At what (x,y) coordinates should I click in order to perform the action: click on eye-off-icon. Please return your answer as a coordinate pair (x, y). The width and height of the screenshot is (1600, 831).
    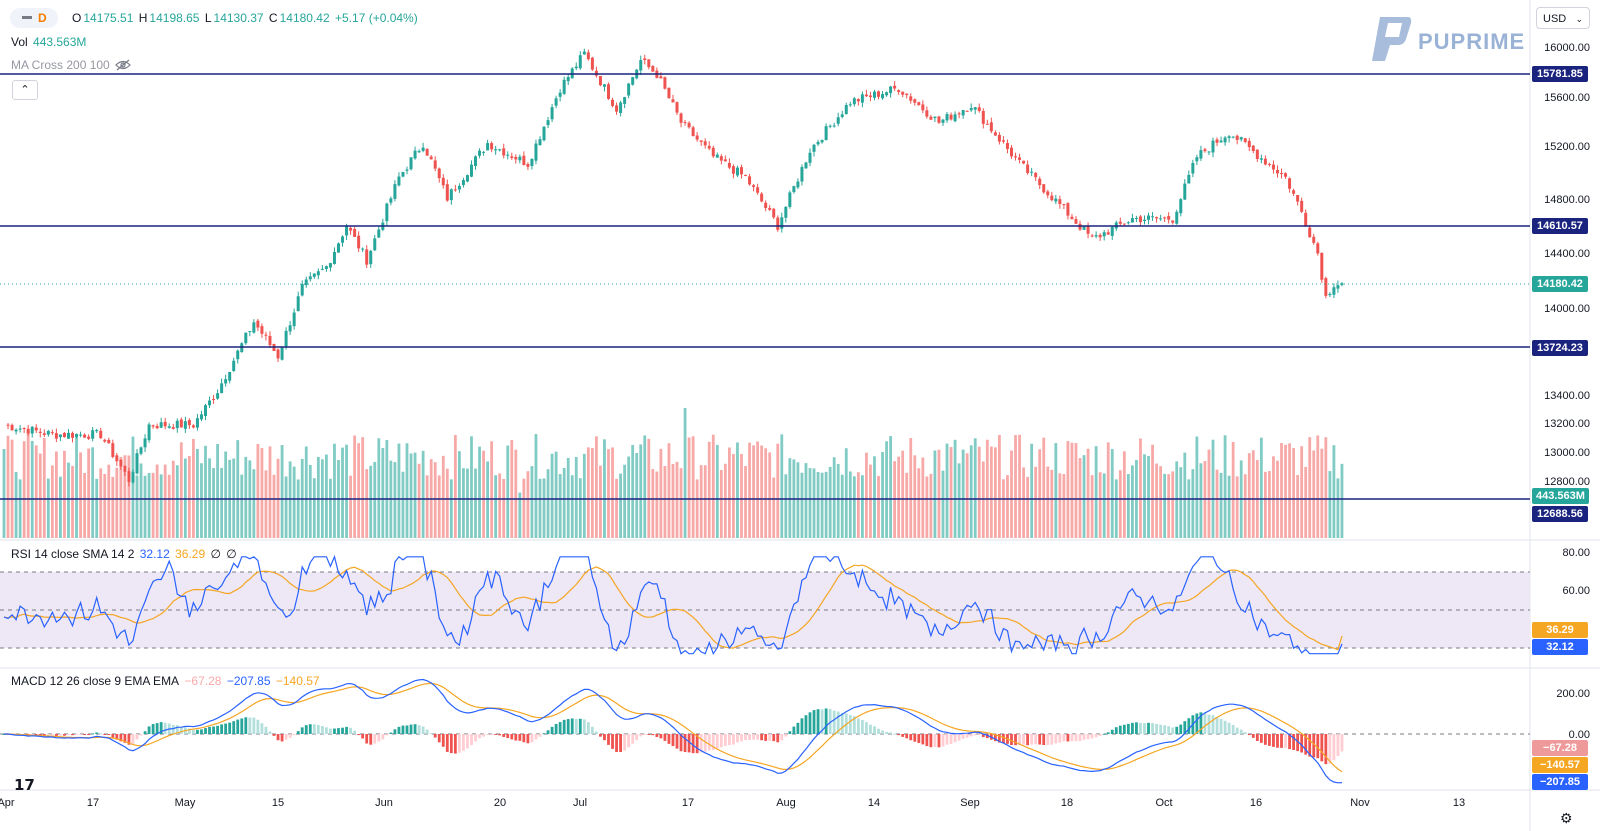
    Looking at the image, I should click on (123, 65).